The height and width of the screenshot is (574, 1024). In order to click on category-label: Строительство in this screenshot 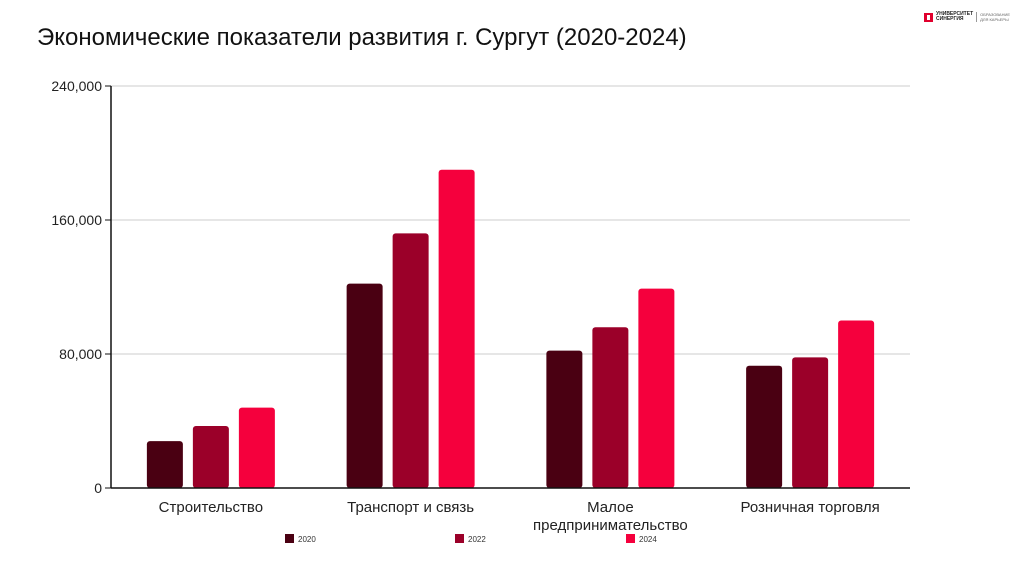, I will do `click(211, 507)`.